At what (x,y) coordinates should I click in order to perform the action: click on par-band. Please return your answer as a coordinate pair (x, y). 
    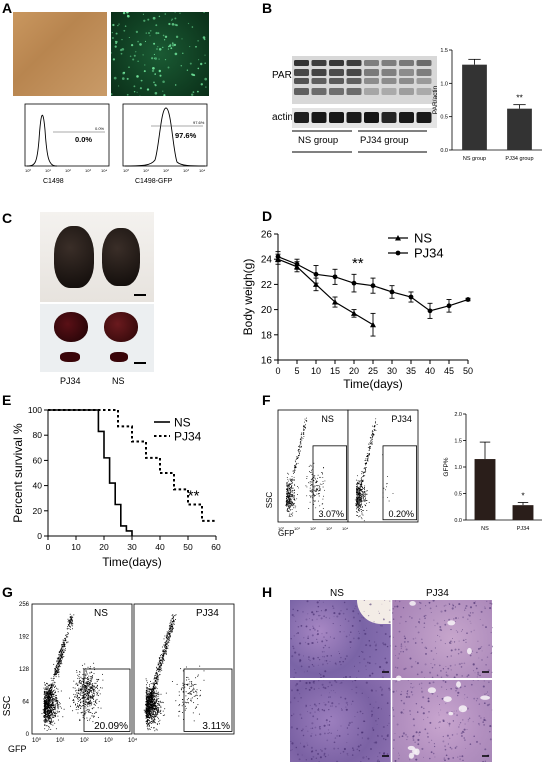
    Looking at the image, I should click on (406, 72).